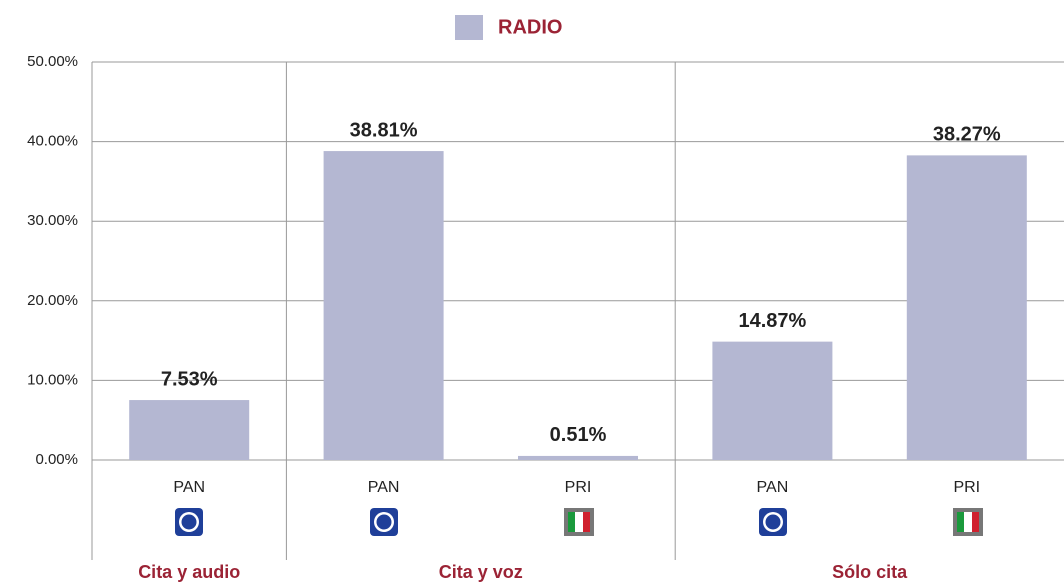 This screenshot has height=583, width=1064. I want to click on group-label: Cita y audio, so click(189, 572).